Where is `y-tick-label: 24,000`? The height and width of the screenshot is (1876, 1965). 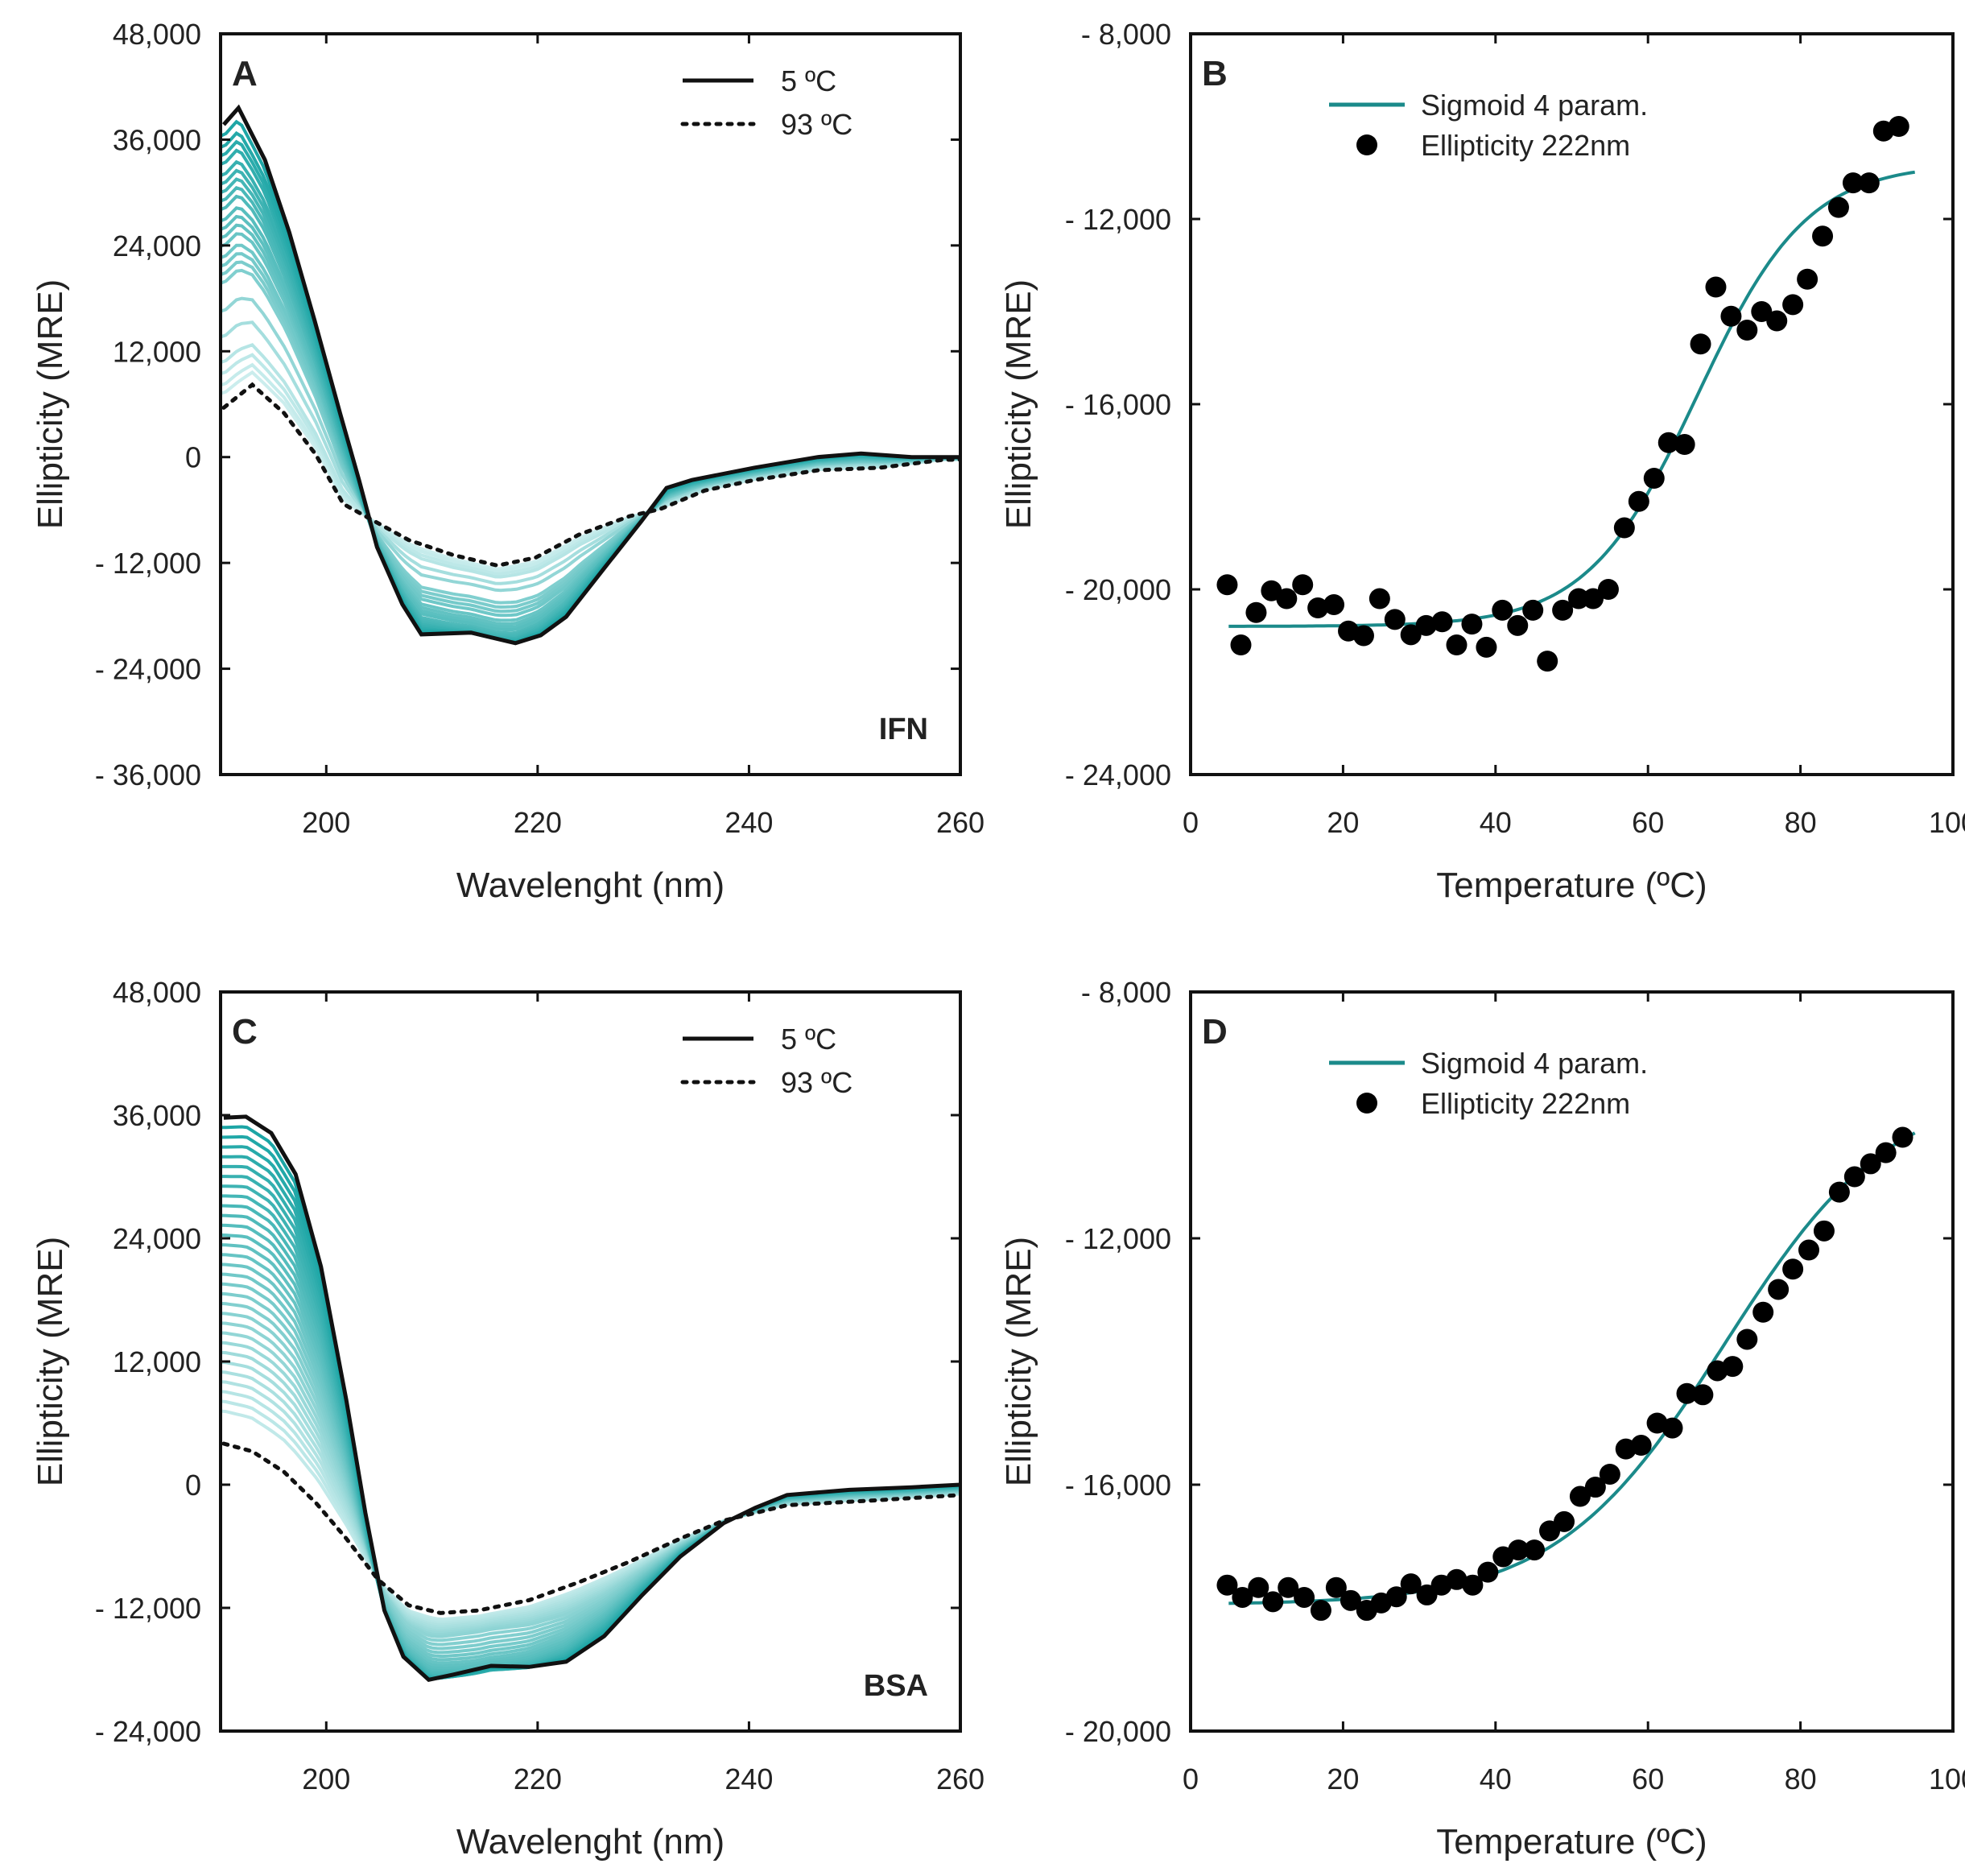 y-tick-label: 24,000 is located at coordinates (157, 1238).